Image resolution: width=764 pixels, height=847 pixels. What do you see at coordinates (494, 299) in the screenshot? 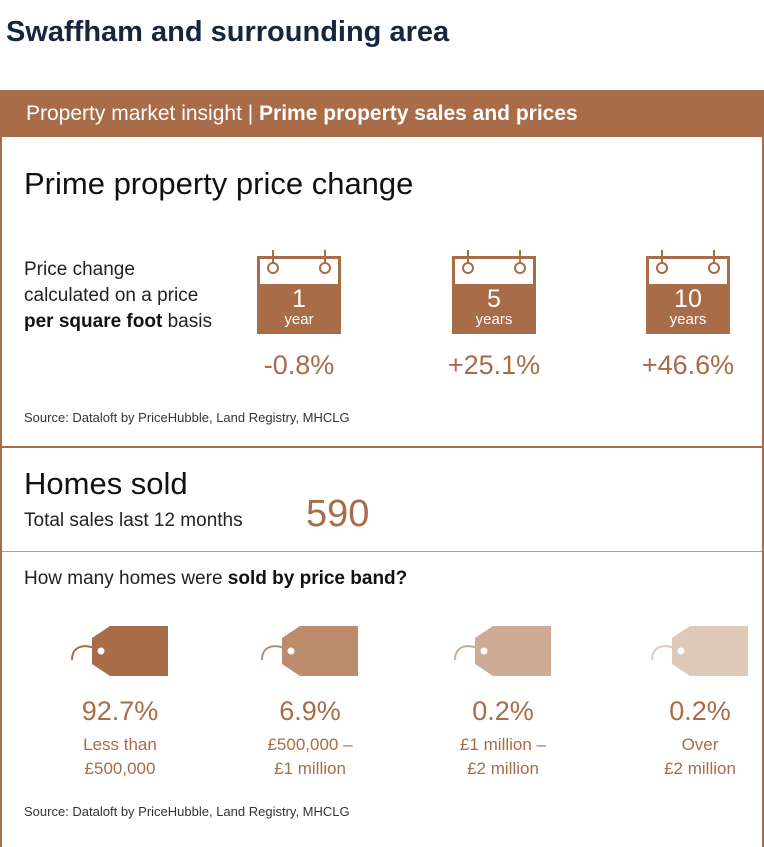
I see `period-number: 5` at bounding box center [494, 299].